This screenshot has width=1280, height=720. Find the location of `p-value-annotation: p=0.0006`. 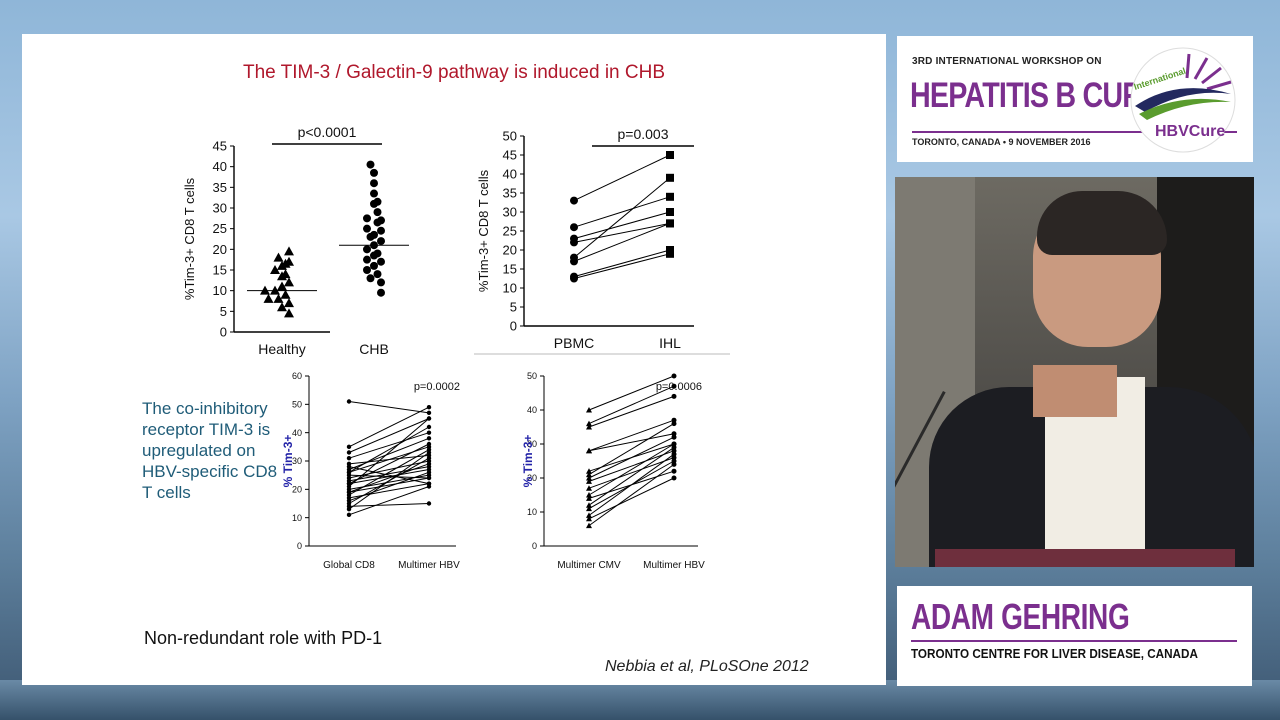

p-value-annotation: p=0.0006 is located at coordinates (679, 387).